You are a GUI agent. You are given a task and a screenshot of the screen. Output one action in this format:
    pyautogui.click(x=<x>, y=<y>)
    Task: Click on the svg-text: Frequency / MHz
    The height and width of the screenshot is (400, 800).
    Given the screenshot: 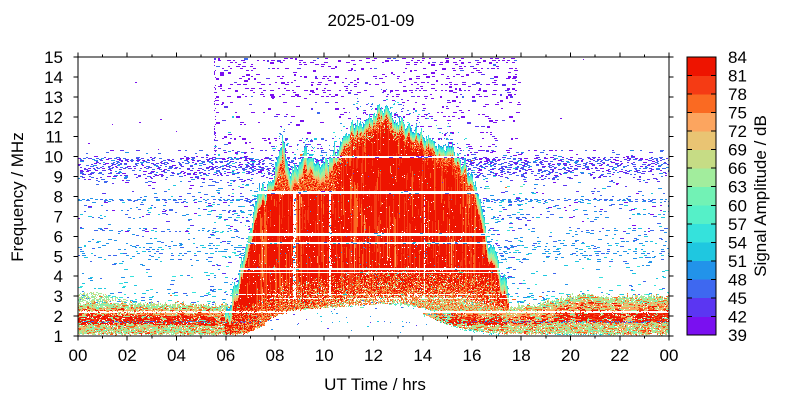 What is the action you would take?
    pyautogui.click(x=17, y=196)
    